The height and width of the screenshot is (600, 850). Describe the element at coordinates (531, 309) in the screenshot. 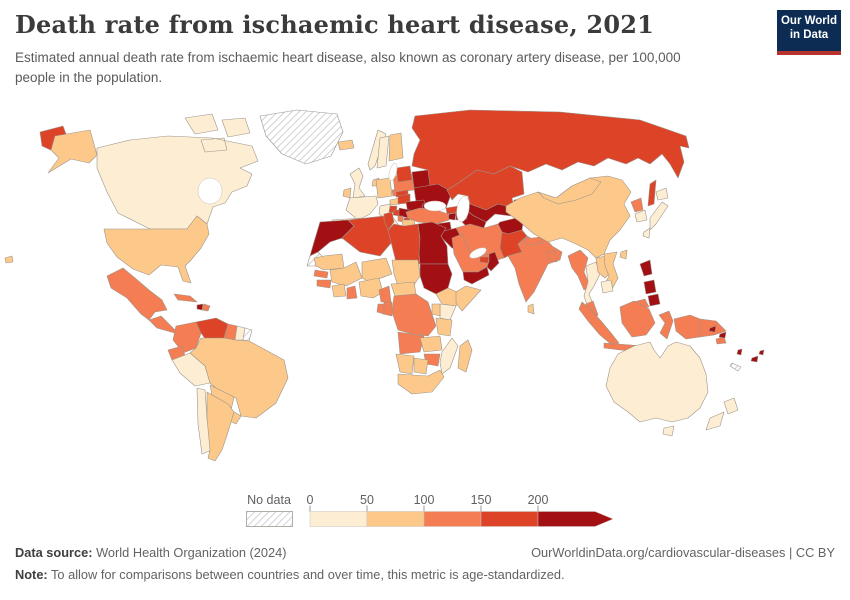

I see `country-sri-lanka` at that location.